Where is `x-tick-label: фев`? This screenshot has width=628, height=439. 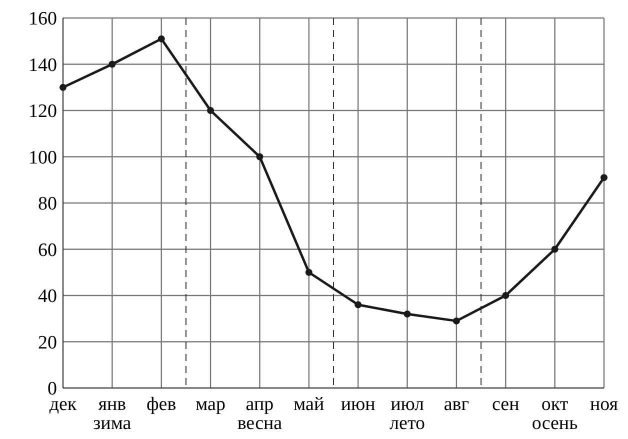 x-tick-label: фев is located at coordinates (161, 404).